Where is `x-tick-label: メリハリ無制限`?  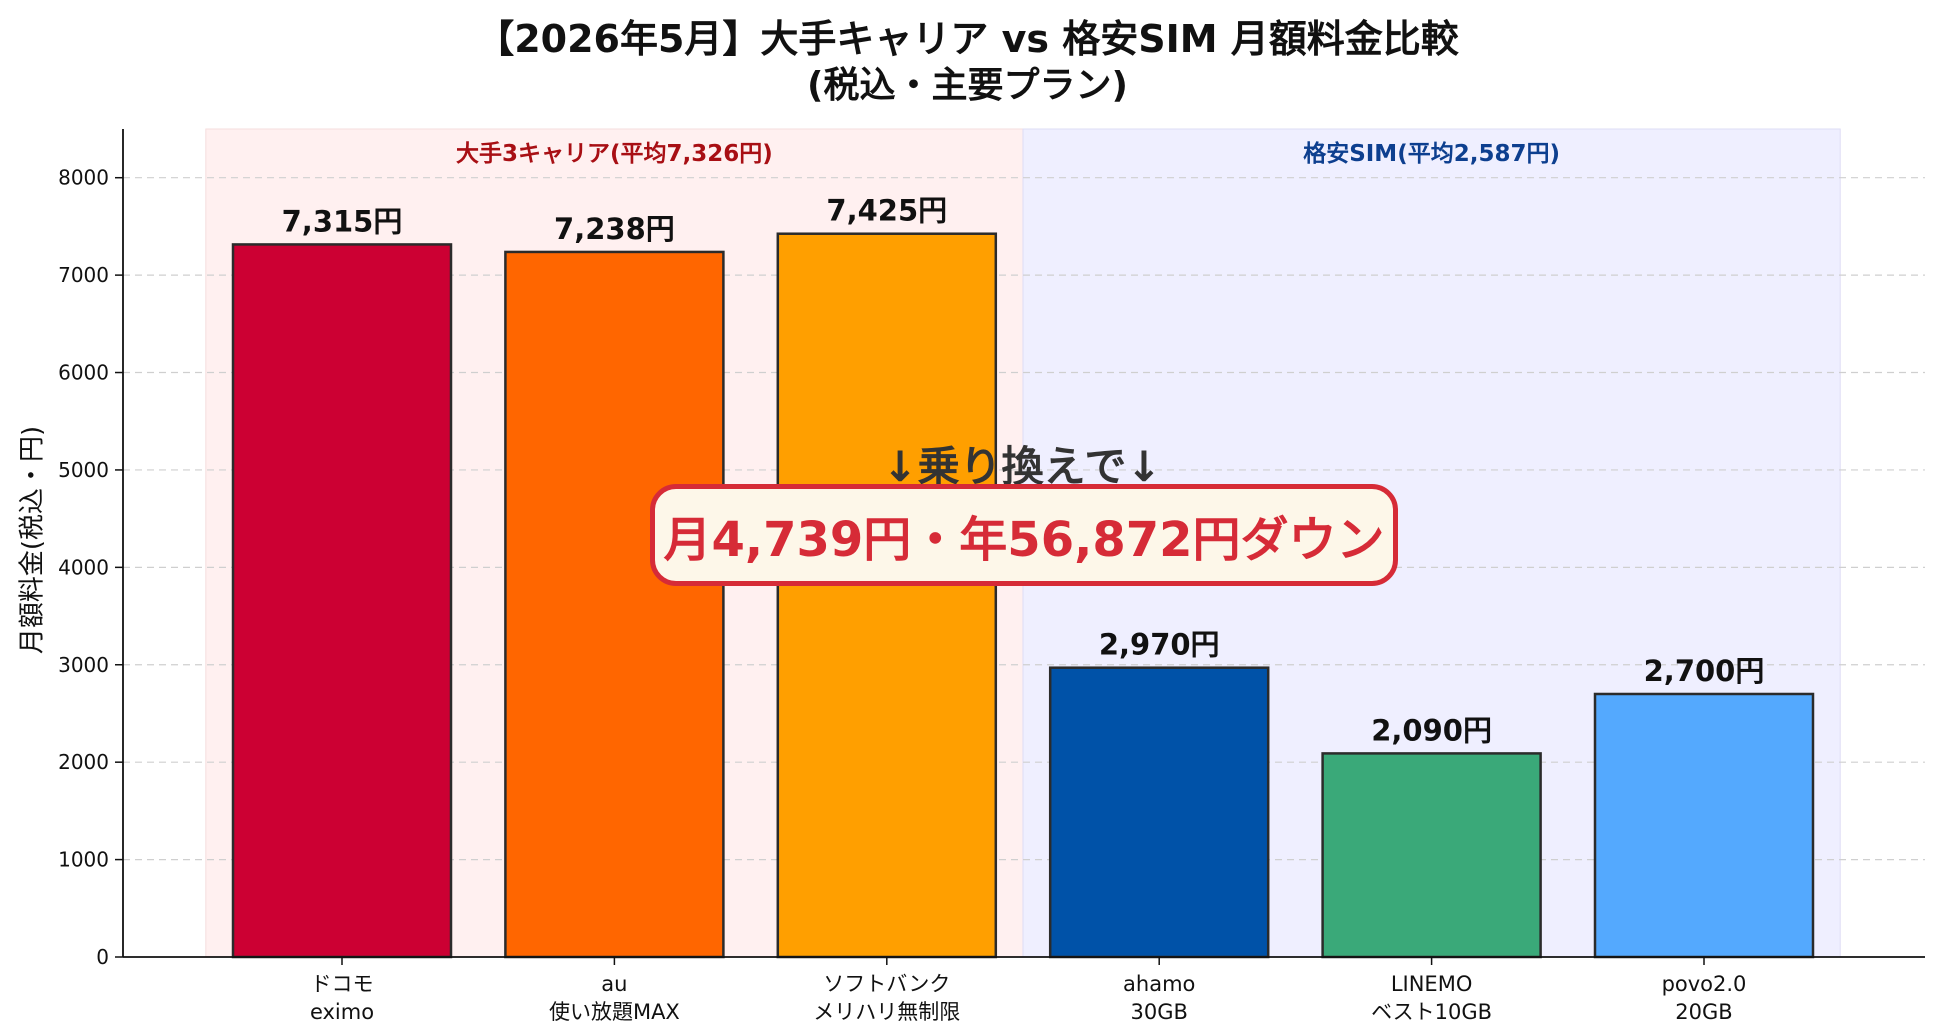
x-tick-label: メリハリ無制限 is located at coordinates (886, 1012).